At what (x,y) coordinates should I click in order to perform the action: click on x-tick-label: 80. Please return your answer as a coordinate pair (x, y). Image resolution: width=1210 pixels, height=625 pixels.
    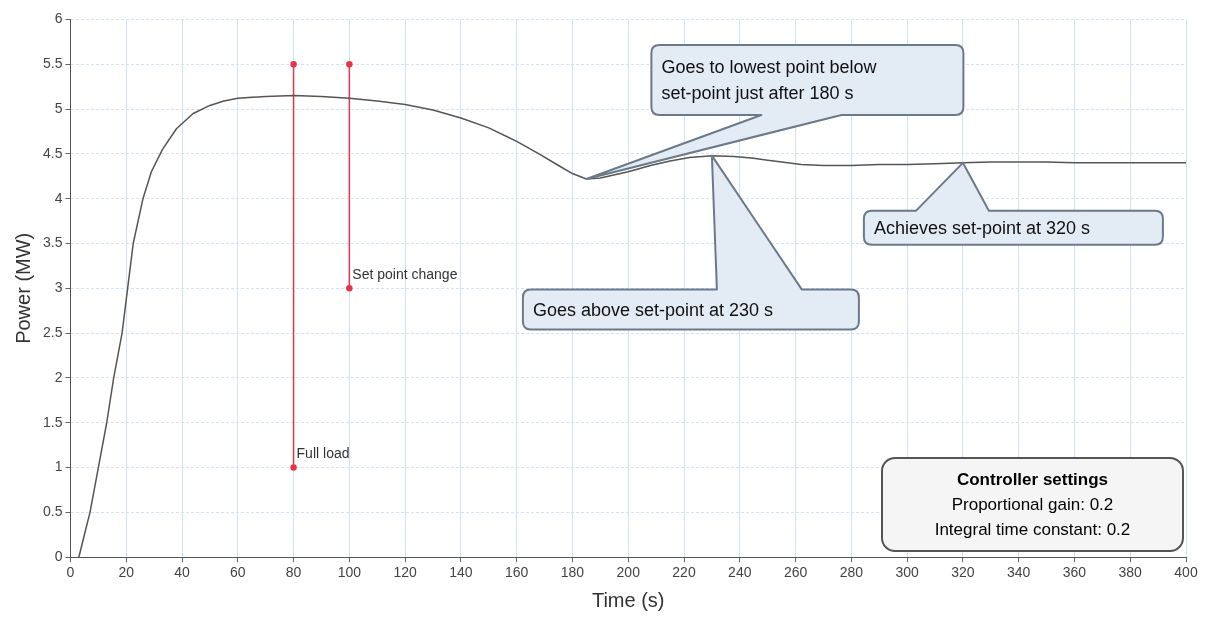
    Looking at the image, I should click on (293, 572).